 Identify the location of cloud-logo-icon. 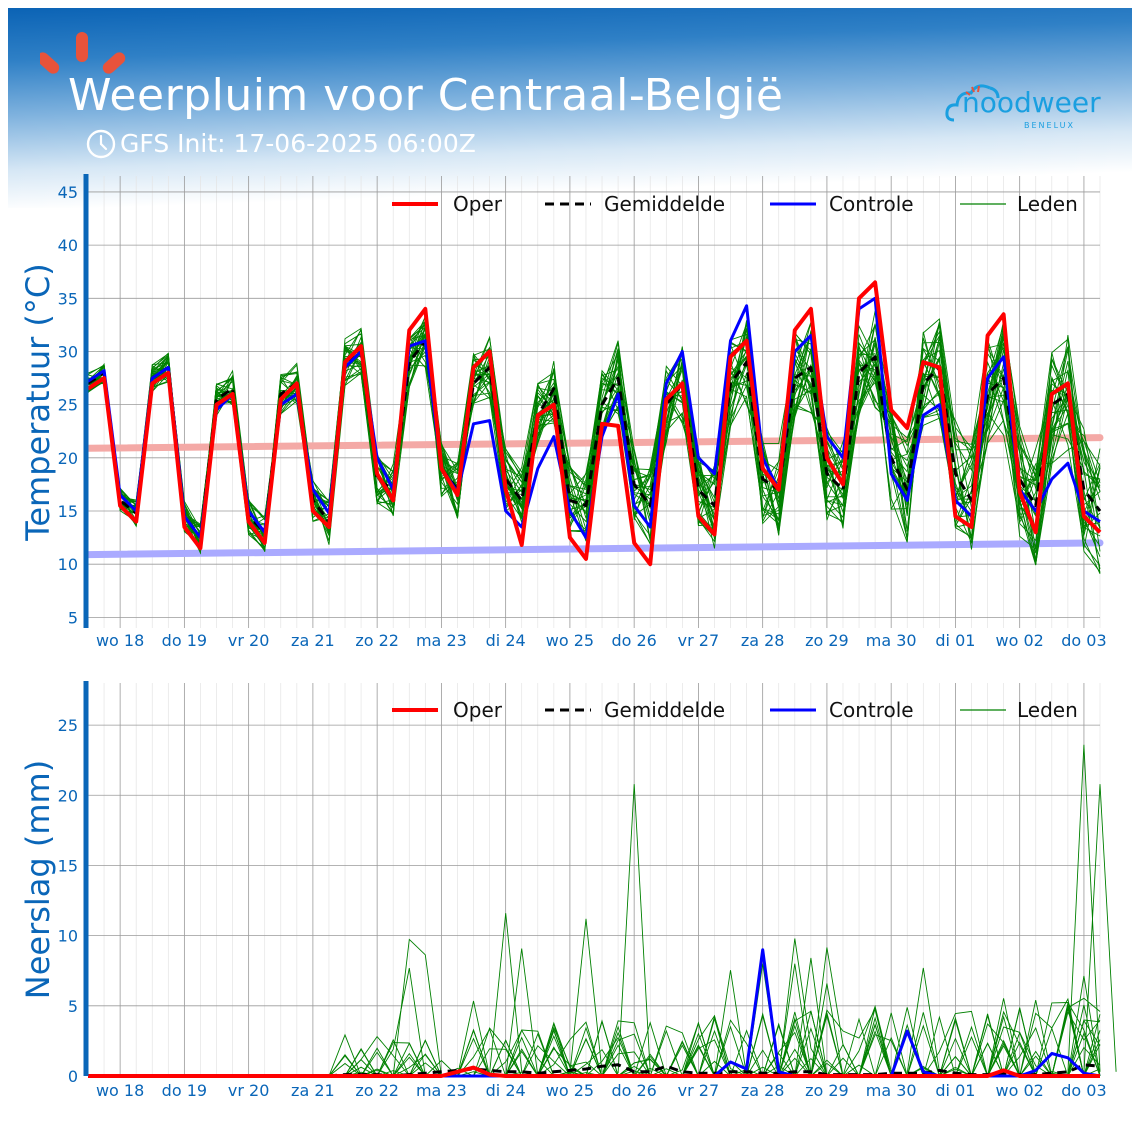
(972, 103).